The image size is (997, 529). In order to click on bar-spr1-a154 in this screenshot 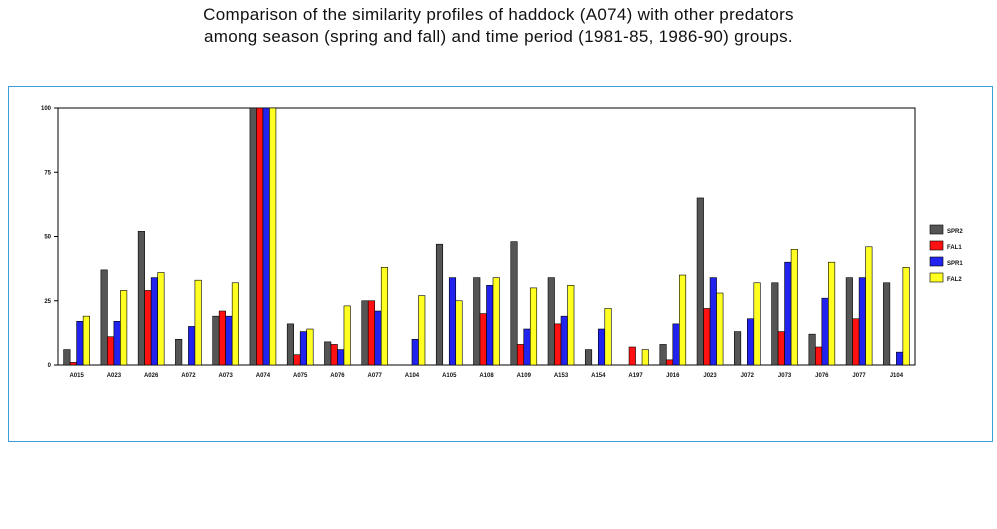, I will do `click(601, 347)`.